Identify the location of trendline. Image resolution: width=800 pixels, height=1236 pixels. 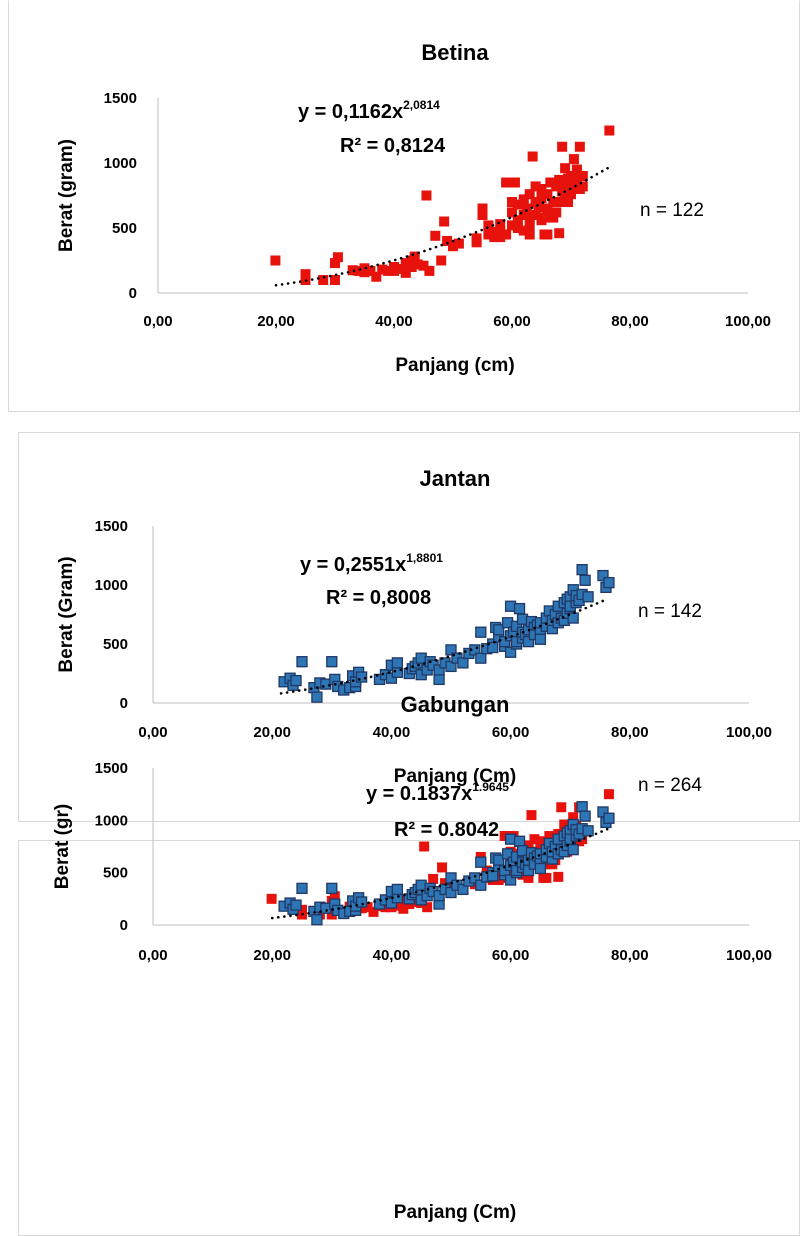
(443, 646).